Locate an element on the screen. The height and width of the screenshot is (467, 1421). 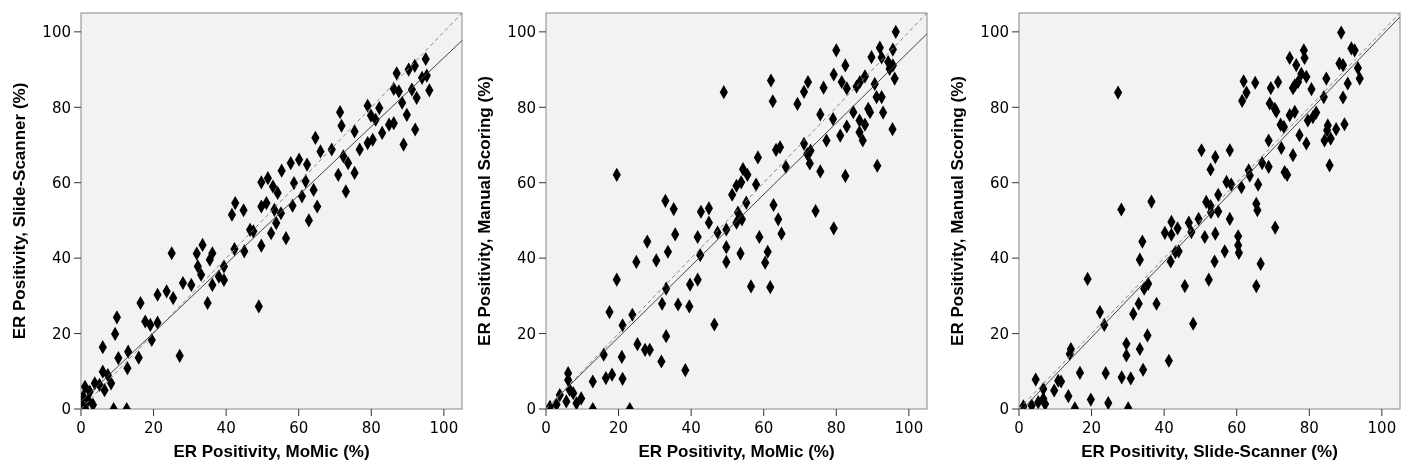
x-axis-title: ER Positivity, Slide-Scanner (%) is located at coordinates (1209, 451).